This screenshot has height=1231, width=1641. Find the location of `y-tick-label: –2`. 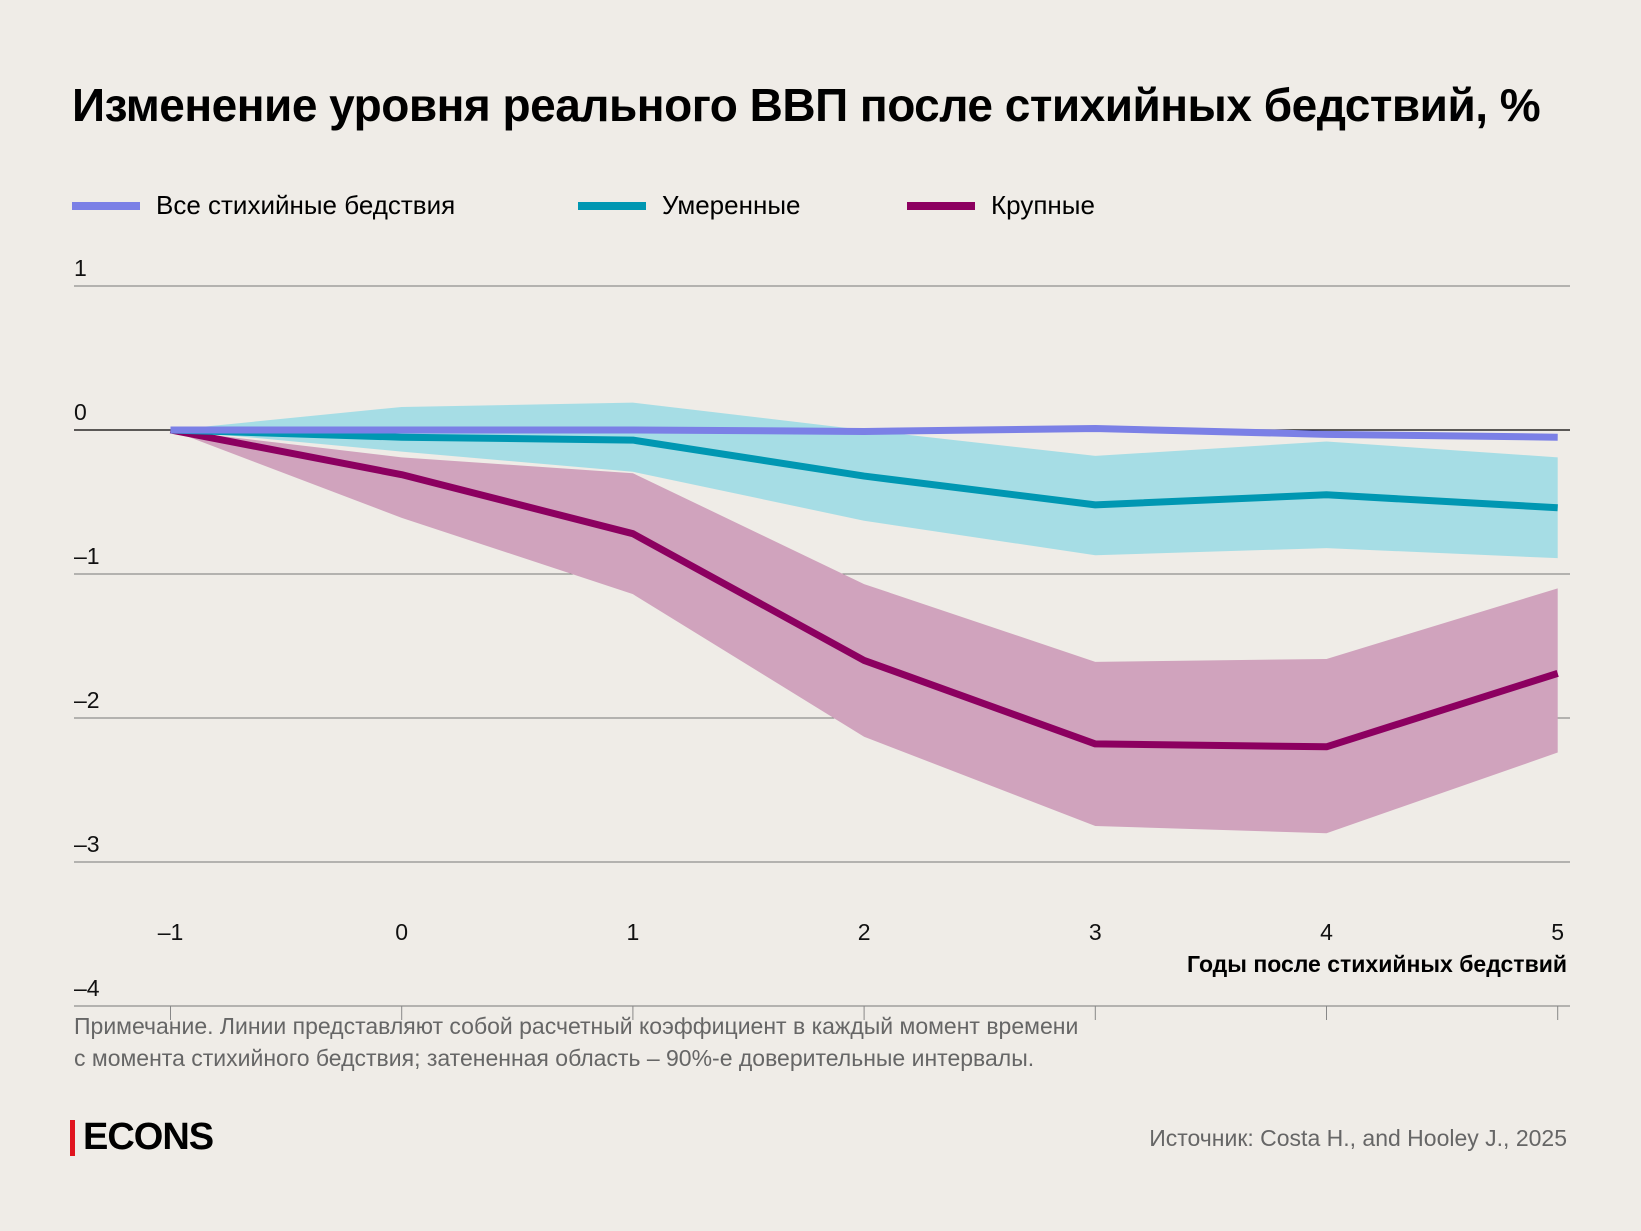

y-tick-label: –2 is located at coordinates (87, 700).